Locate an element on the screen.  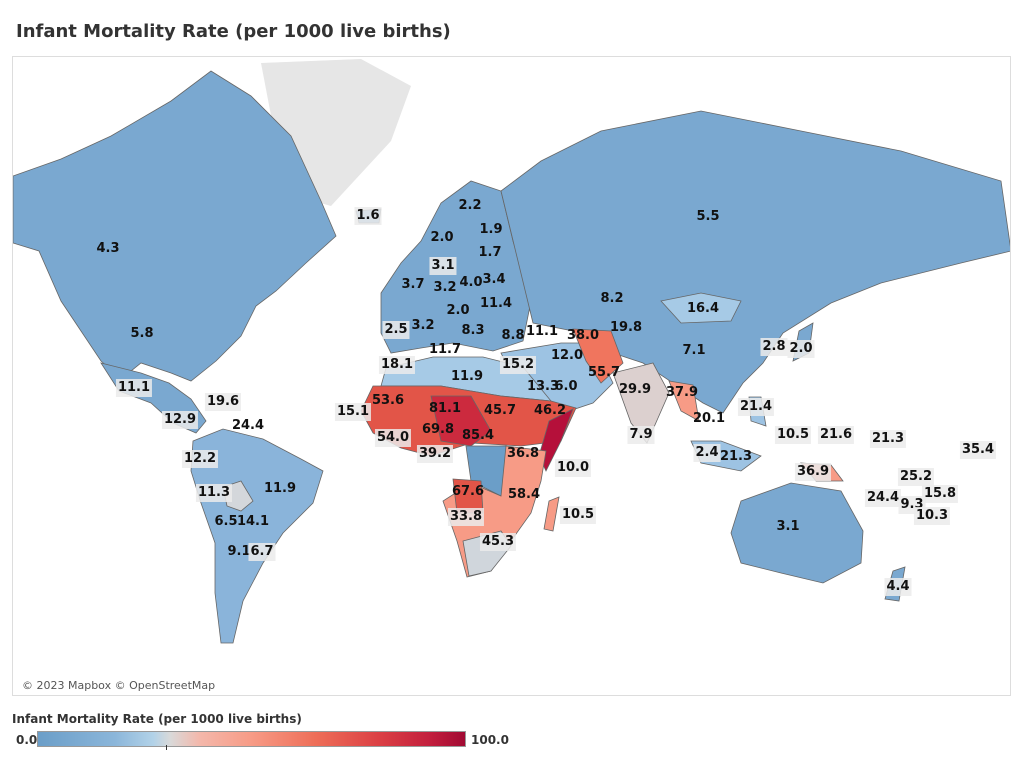
country-value-label: 5.8 is located at coordinates (142, 333).